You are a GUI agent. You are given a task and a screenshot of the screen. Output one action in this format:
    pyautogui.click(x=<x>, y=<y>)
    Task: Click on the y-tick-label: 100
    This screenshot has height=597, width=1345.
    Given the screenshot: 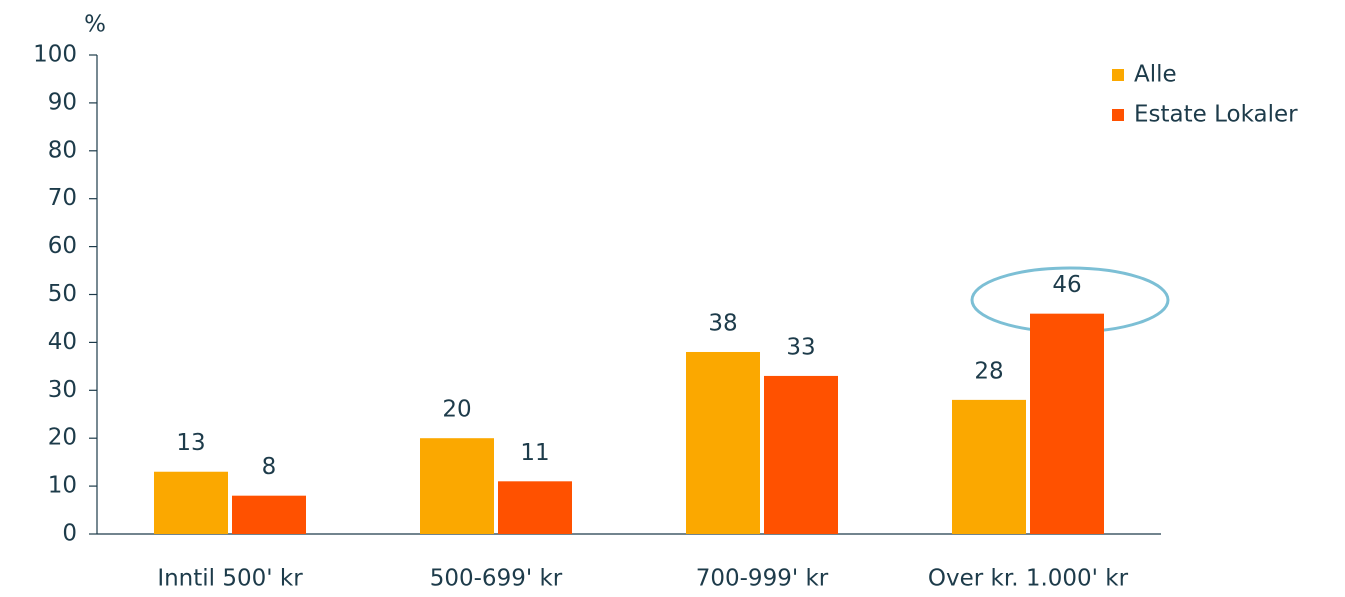 What is the action you would take?
    pyautogui.click(x=55, y=55)
    